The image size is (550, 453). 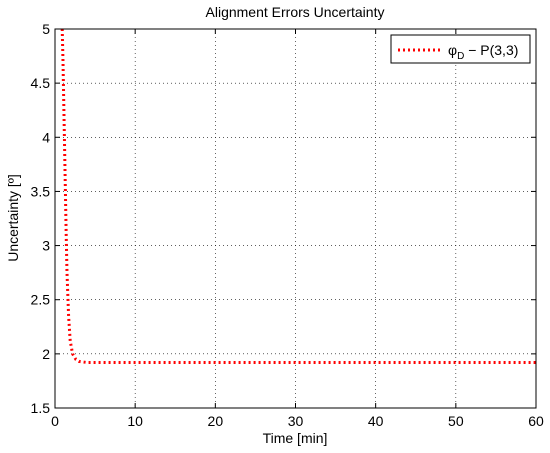 What do you see at coordinates (55, 421) in the screenshot?
I see `x-tick-label: 0` at bounding box center [55, 421].